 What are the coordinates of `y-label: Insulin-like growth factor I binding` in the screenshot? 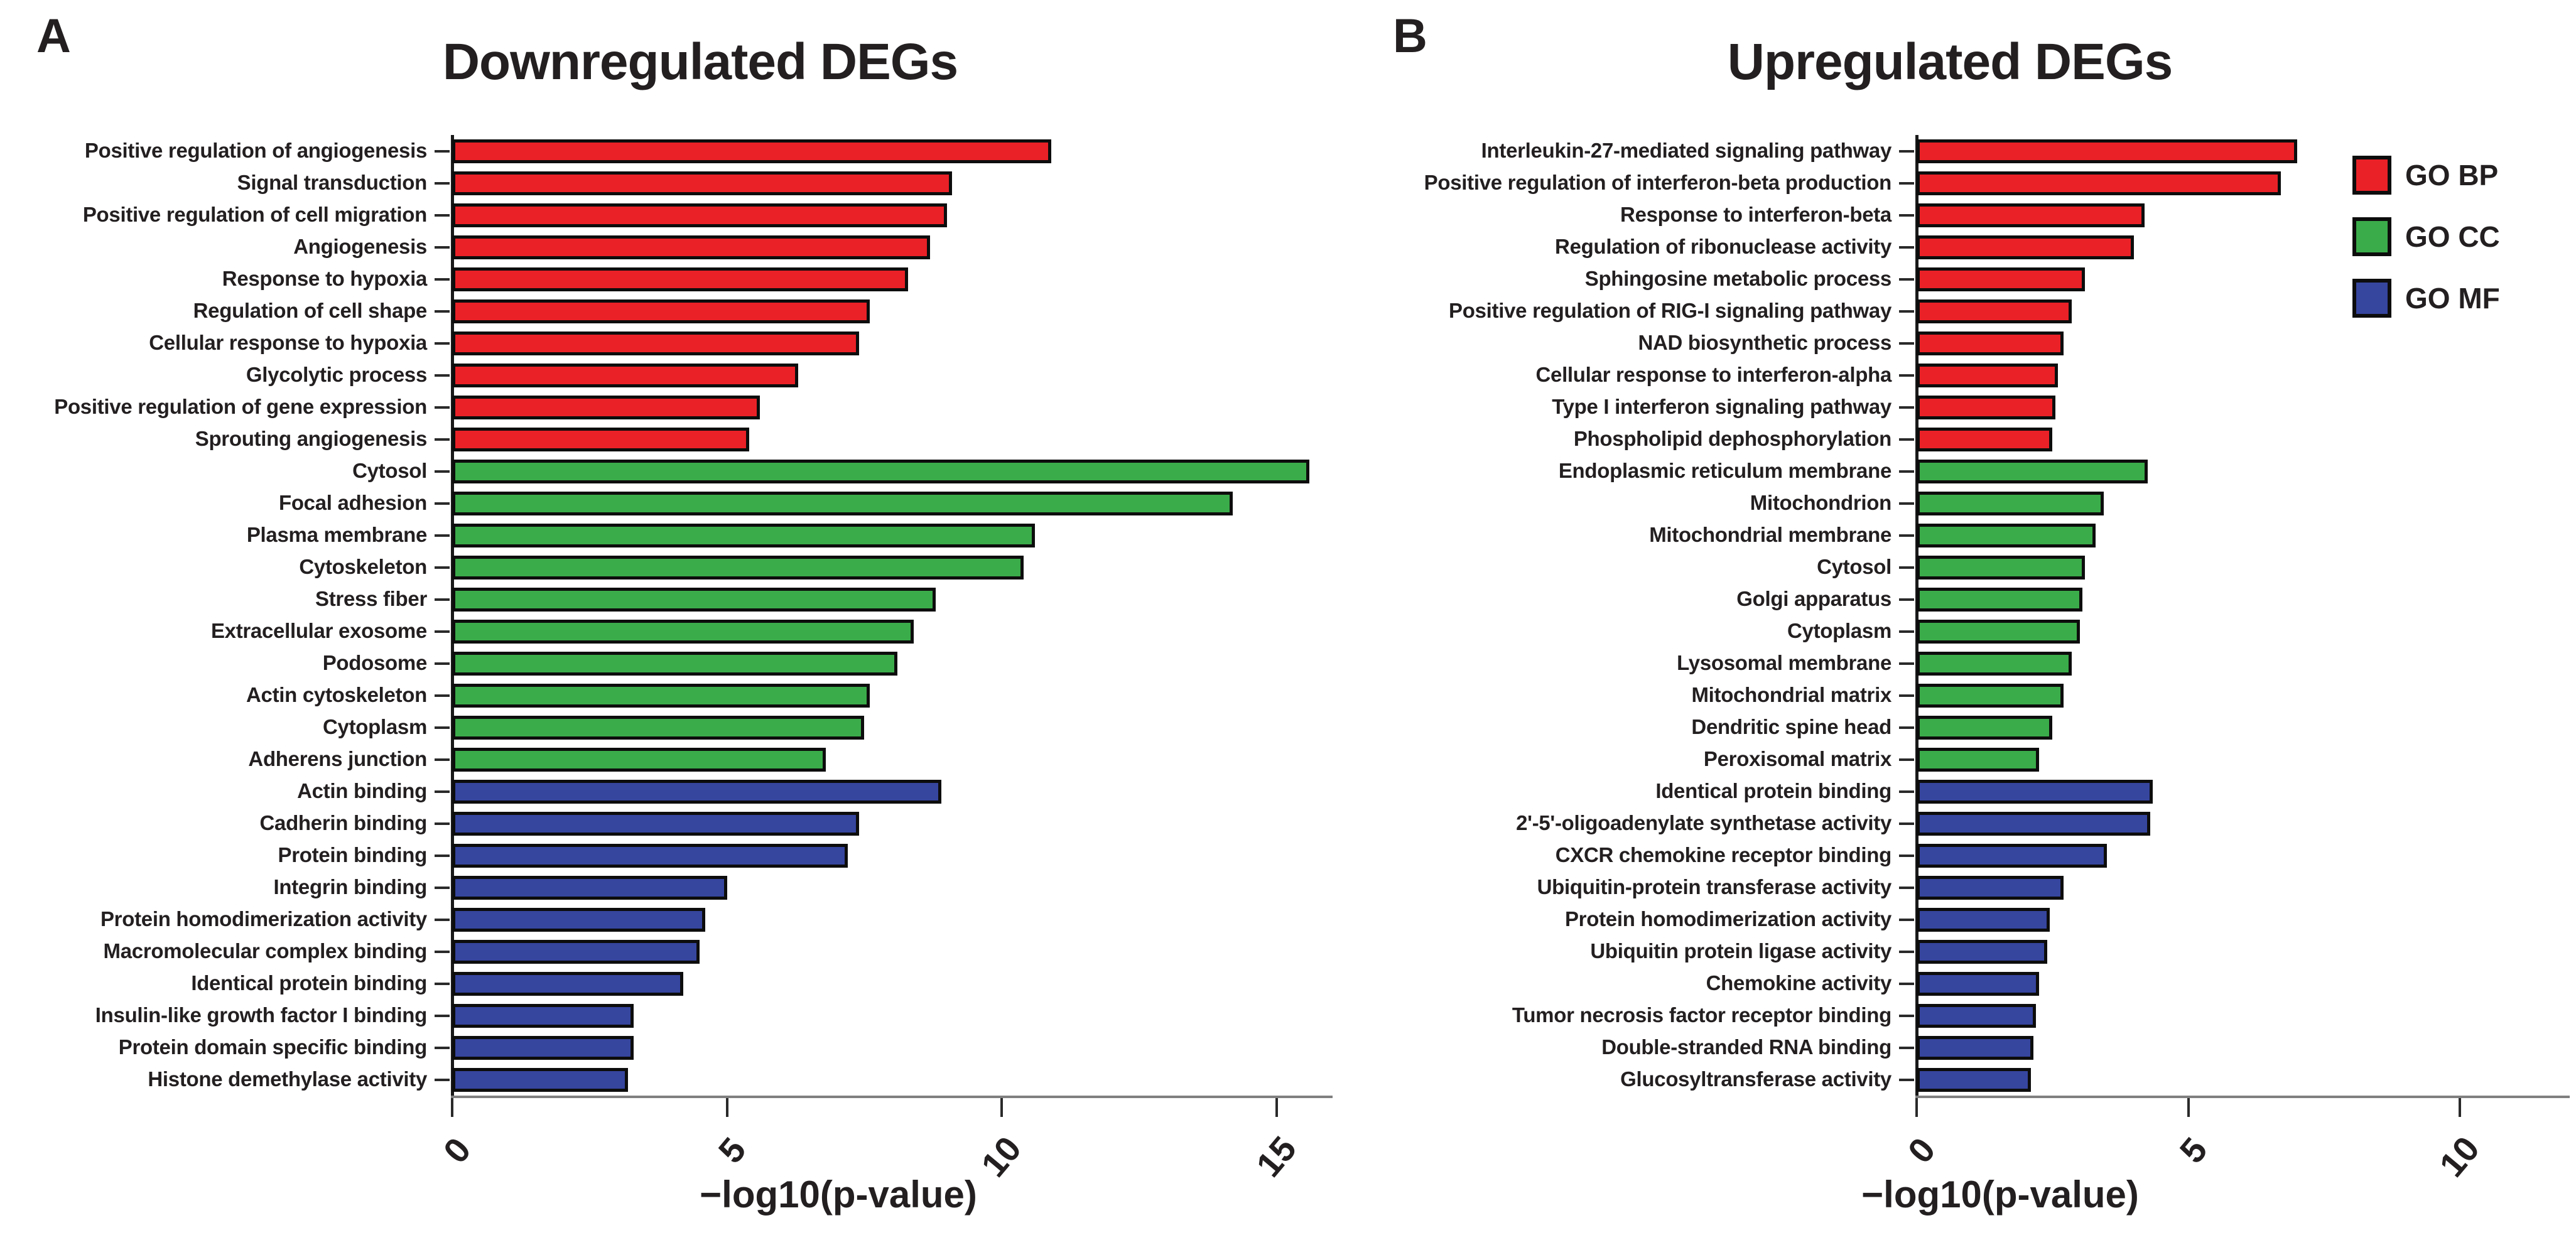 It's located at (262, 1015).